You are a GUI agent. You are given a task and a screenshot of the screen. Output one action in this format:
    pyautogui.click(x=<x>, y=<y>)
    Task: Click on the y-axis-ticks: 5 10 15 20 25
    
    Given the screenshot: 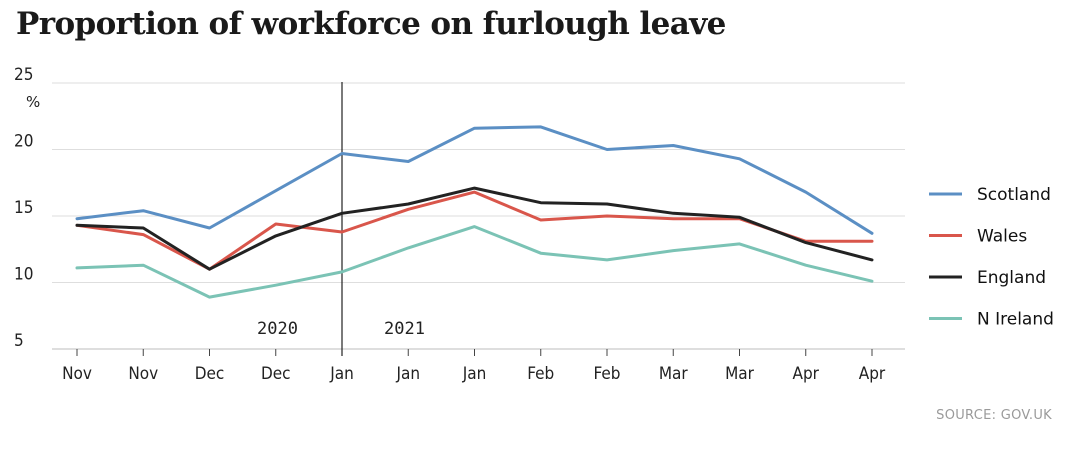 What is the action you would take?
    pyautogui.click(x=23, y=208)
    